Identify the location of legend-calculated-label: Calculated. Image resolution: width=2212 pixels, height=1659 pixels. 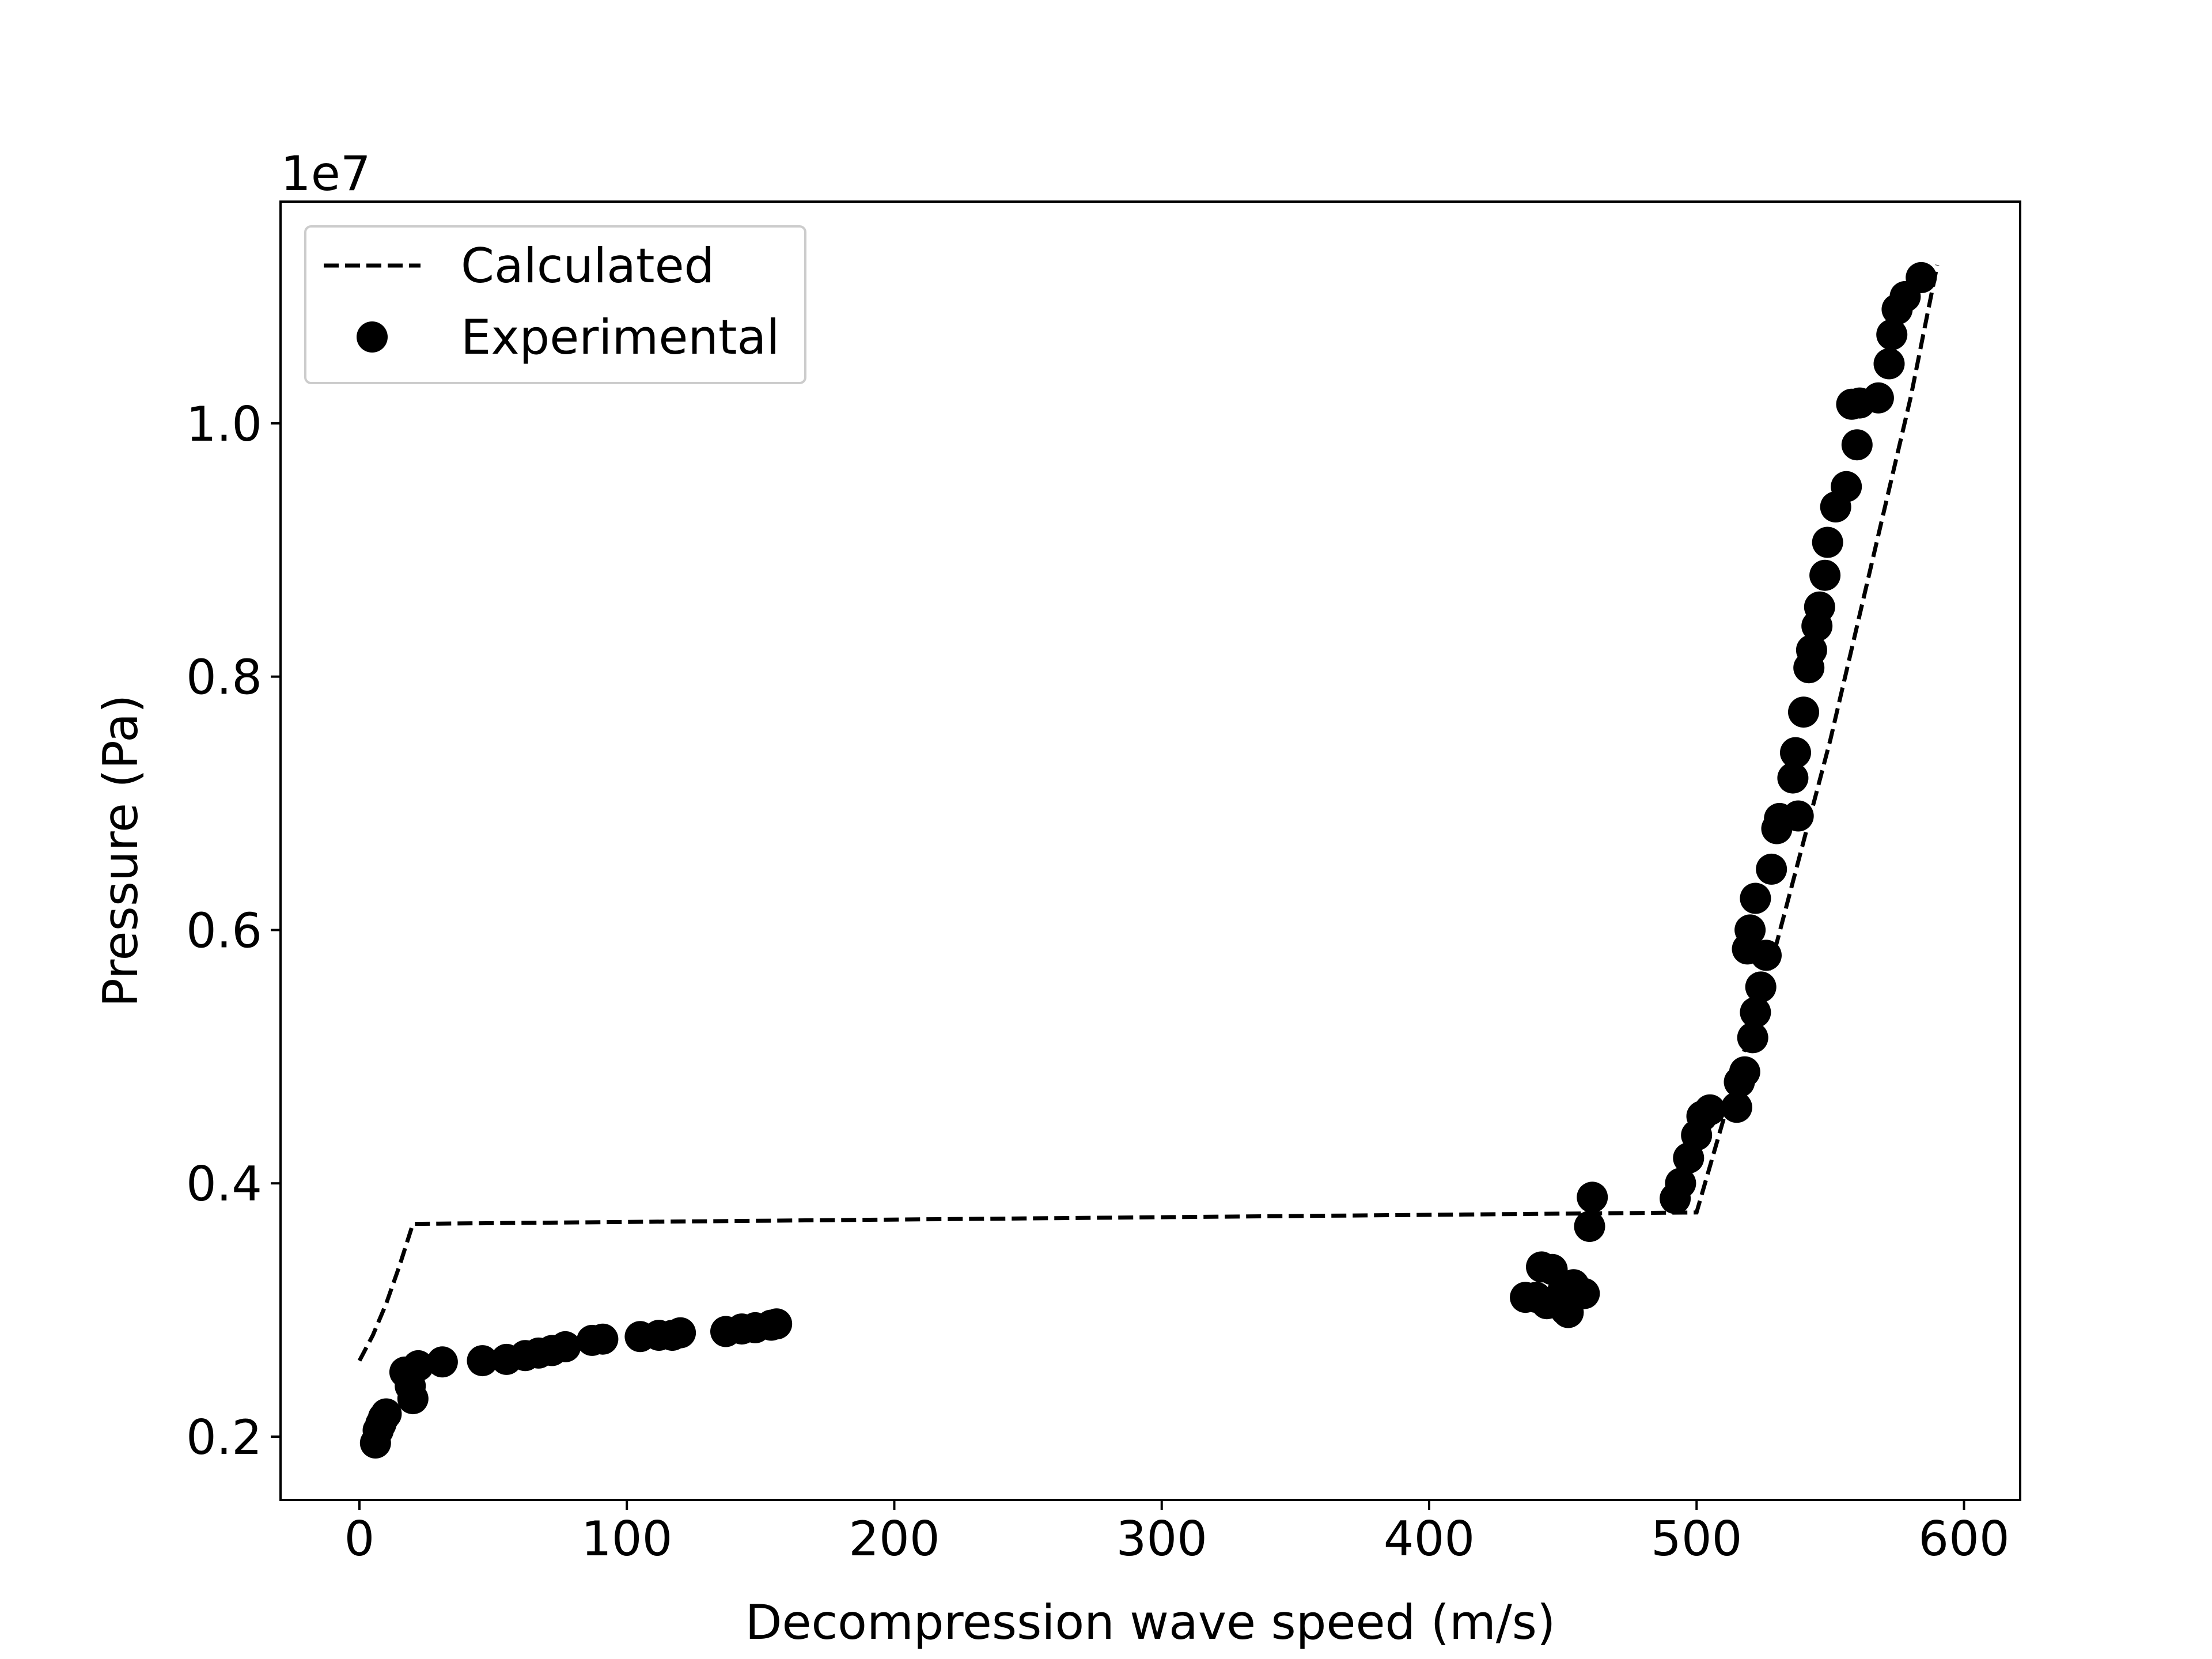
(587, 266).